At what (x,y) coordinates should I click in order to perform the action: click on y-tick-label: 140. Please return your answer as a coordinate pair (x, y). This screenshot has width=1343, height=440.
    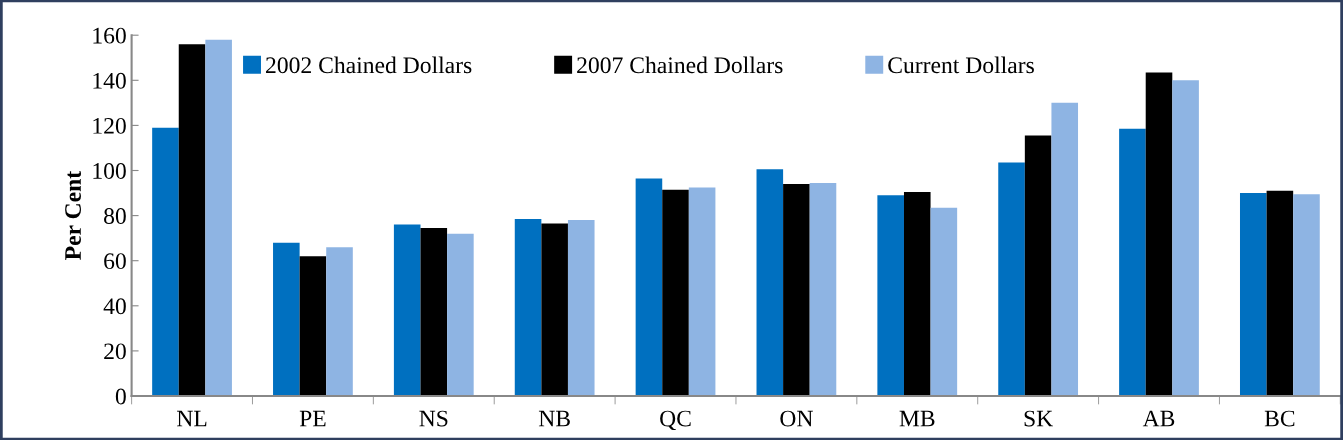
    Looking at the image, I should click on (109, 80).